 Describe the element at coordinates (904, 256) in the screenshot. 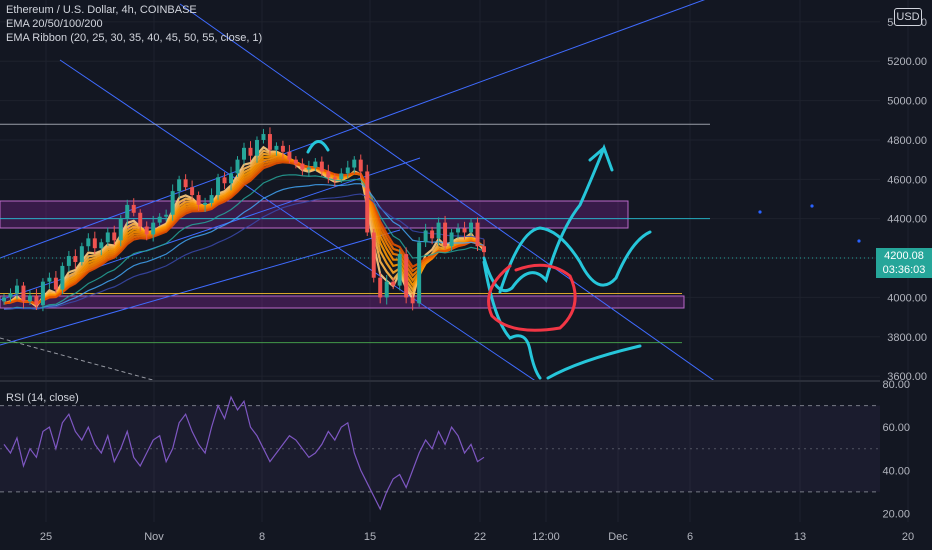

I see `current-price-value: 4200.08` at that location.